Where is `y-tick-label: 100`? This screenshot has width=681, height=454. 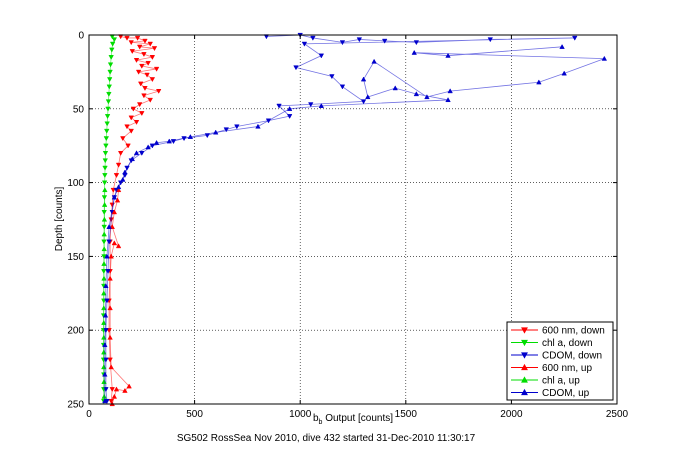
y-tick-label: 100 is located at coordinates (75, 183).